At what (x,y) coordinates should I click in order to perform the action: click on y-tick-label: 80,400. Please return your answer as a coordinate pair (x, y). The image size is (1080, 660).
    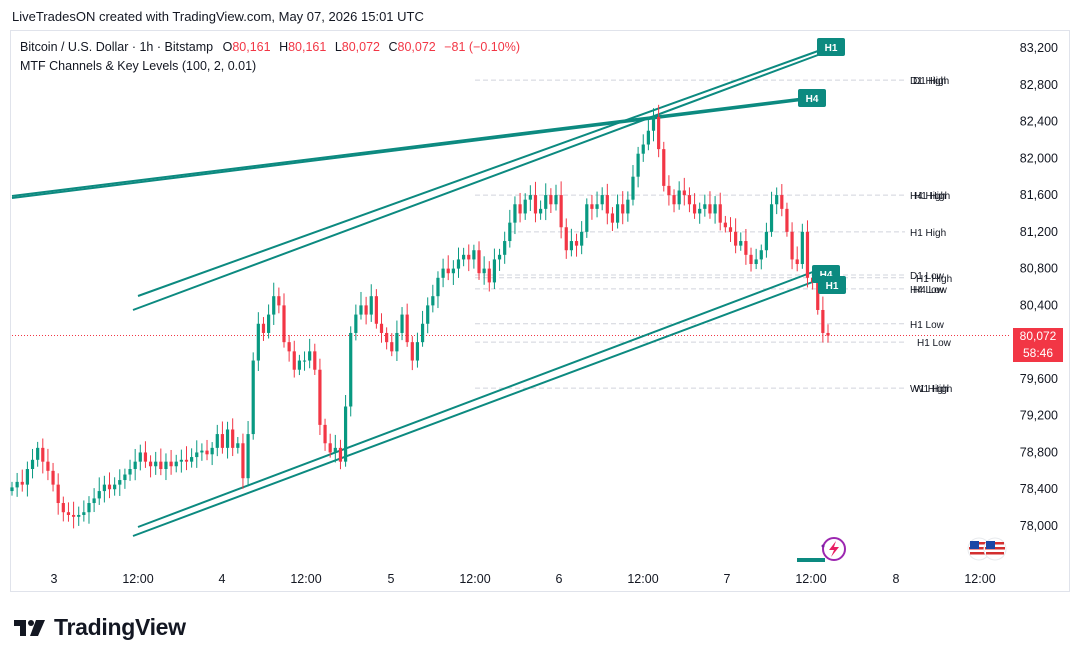
    Looking at the image, I should click on (1039, 305).